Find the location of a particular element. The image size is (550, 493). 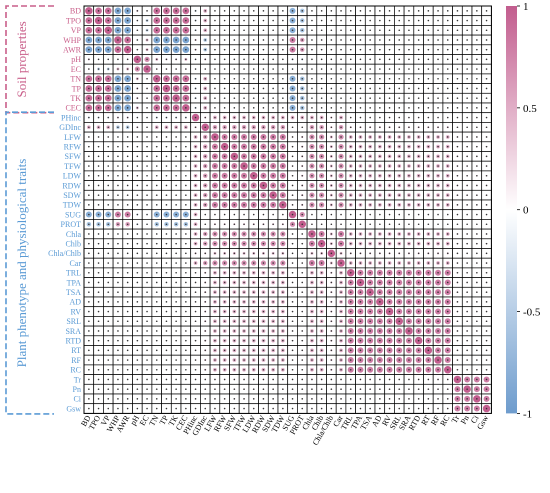

sig-dot-srl-tr is located at coordinates (457, 321).